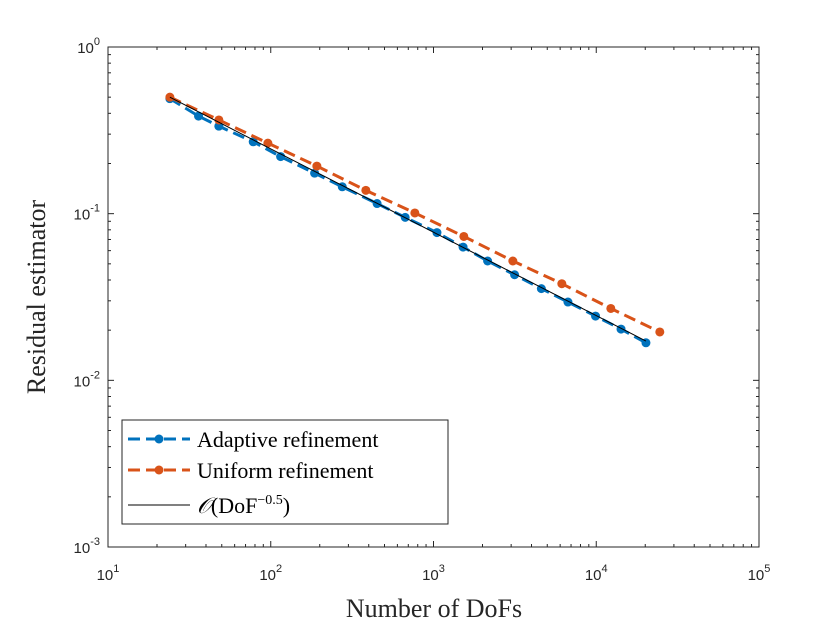  What do you see at coordinates (286, 505) in the screenshot?
I see `legend-label-reference-close: )` at bounding box center [286, 505].